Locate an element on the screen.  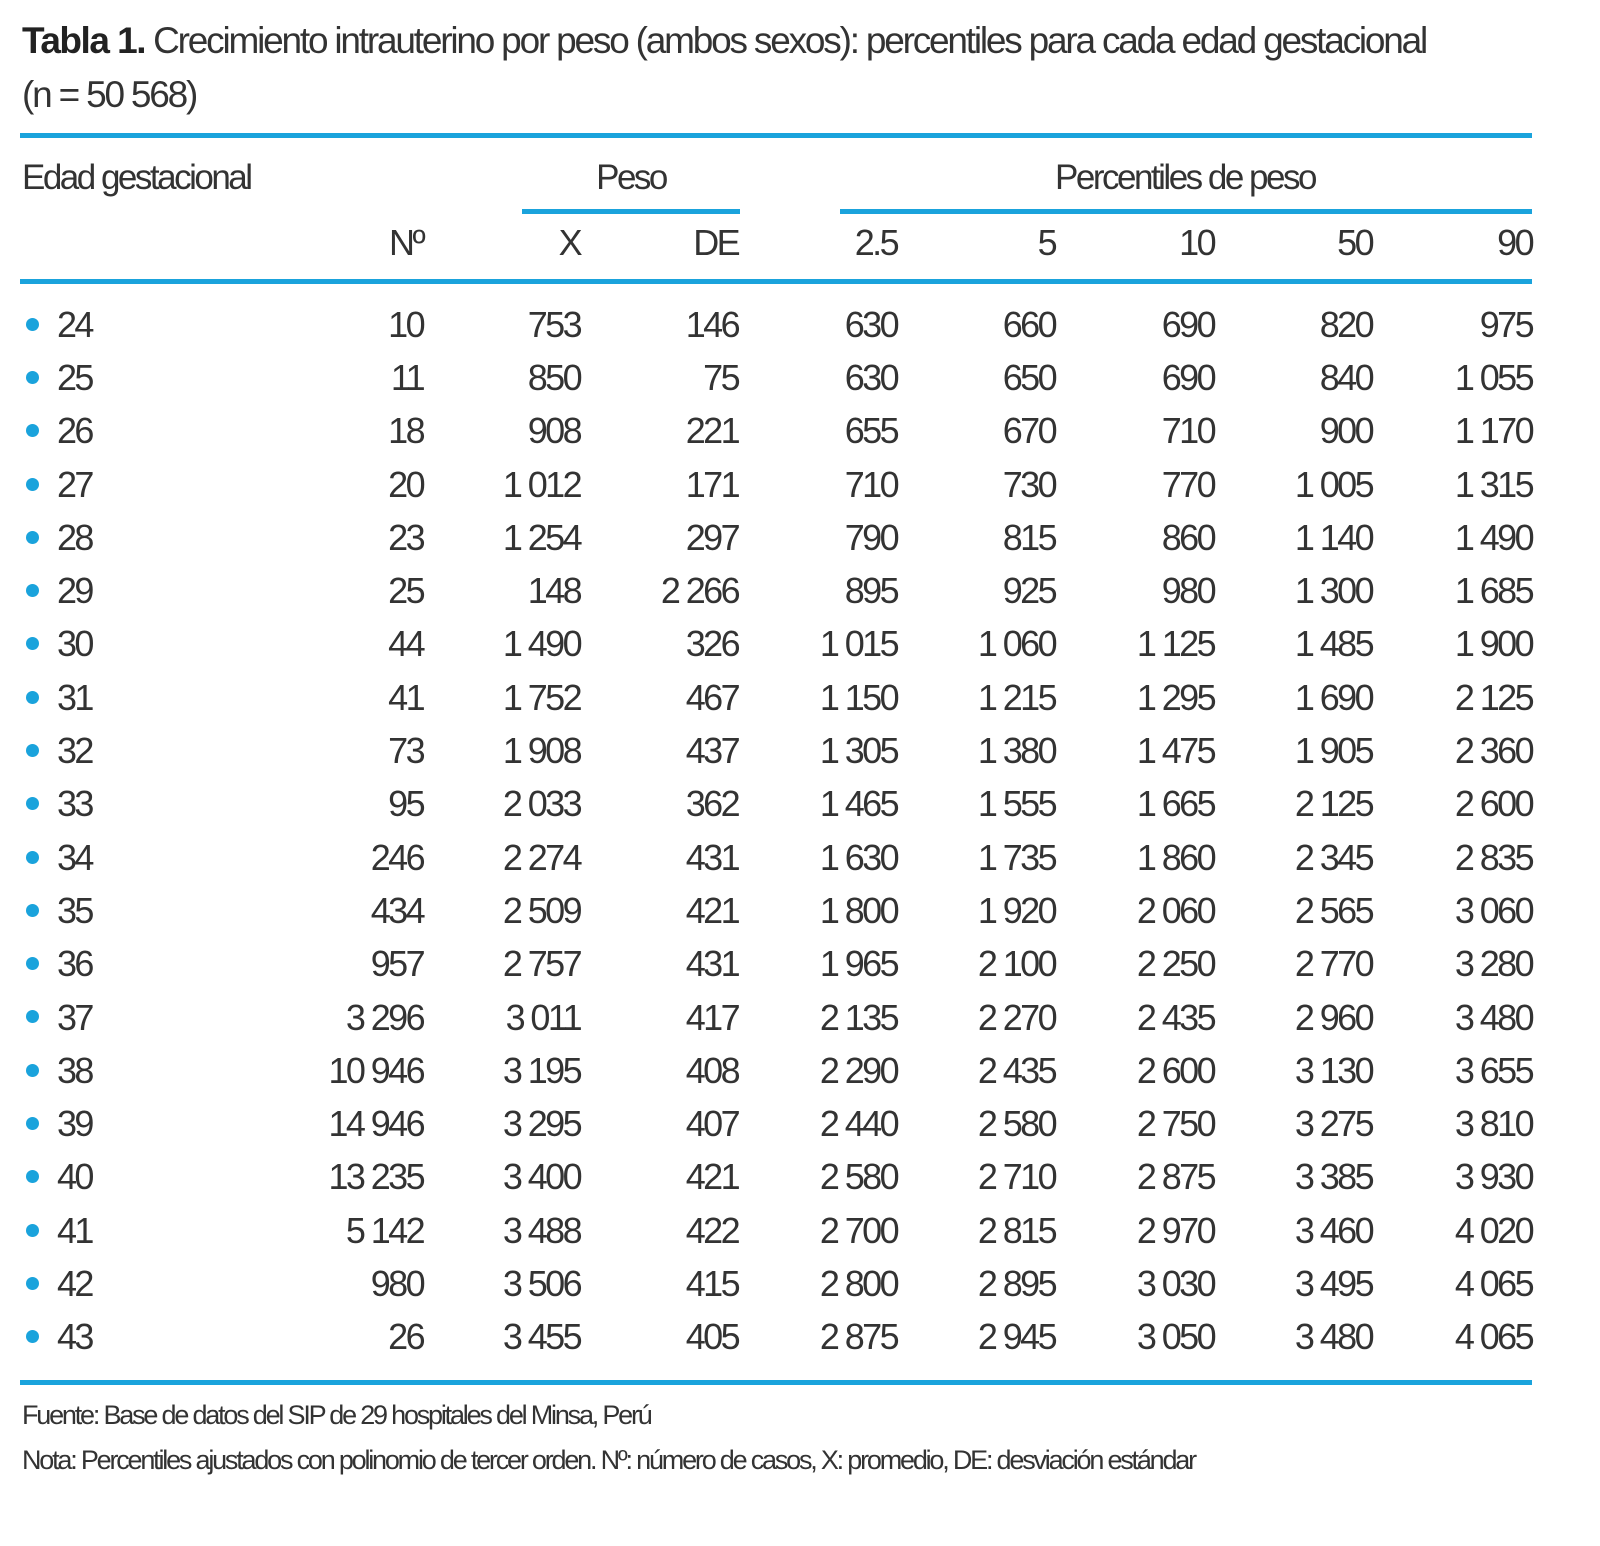
cell-n: 11 is located at coordinates (408, 377).